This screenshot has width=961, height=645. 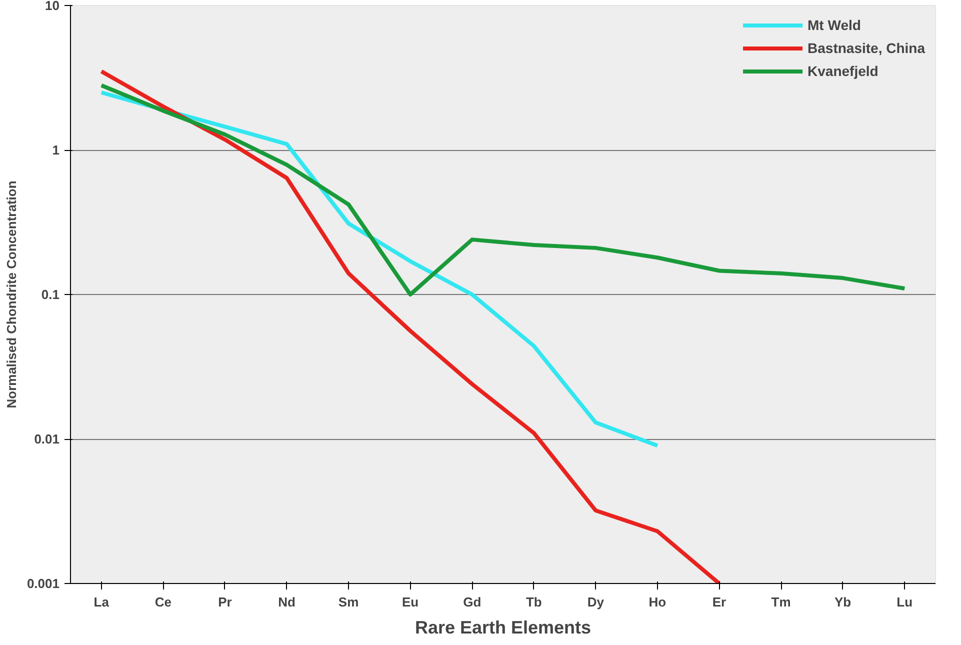 What do you see at coordinates (866, 48) in the screenshot?
I see `legend-label: Bastnasite, China` at bounding box center [866, 48].